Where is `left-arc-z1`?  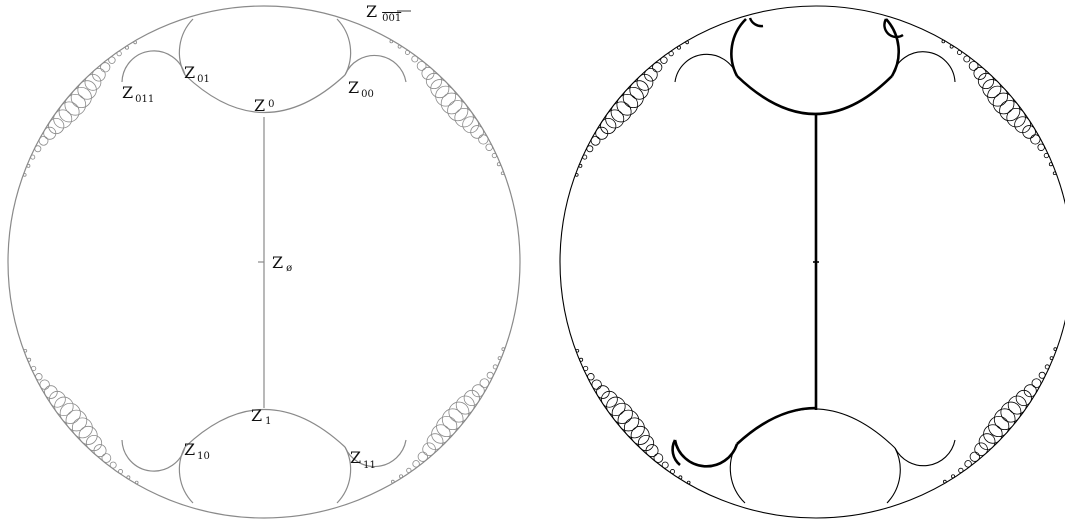 left-arc-z1 is located at coordinates (265, 428).